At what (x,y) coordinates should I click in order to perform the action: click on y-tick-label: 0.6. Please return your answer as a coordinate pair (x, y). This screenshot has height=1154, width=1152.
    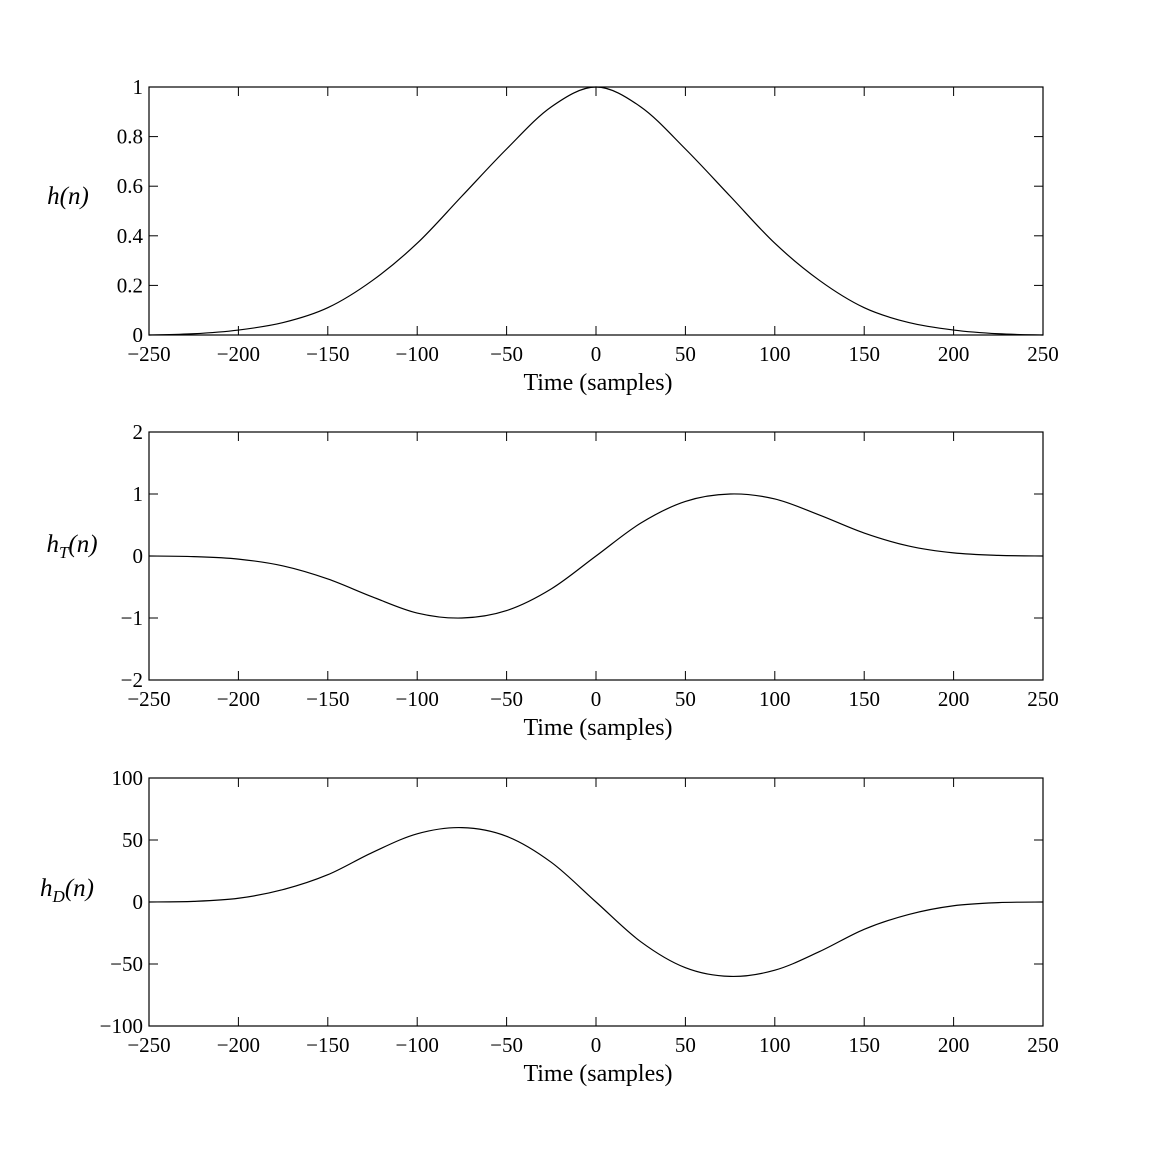
    Looking at the image, I should click on (130, 186).